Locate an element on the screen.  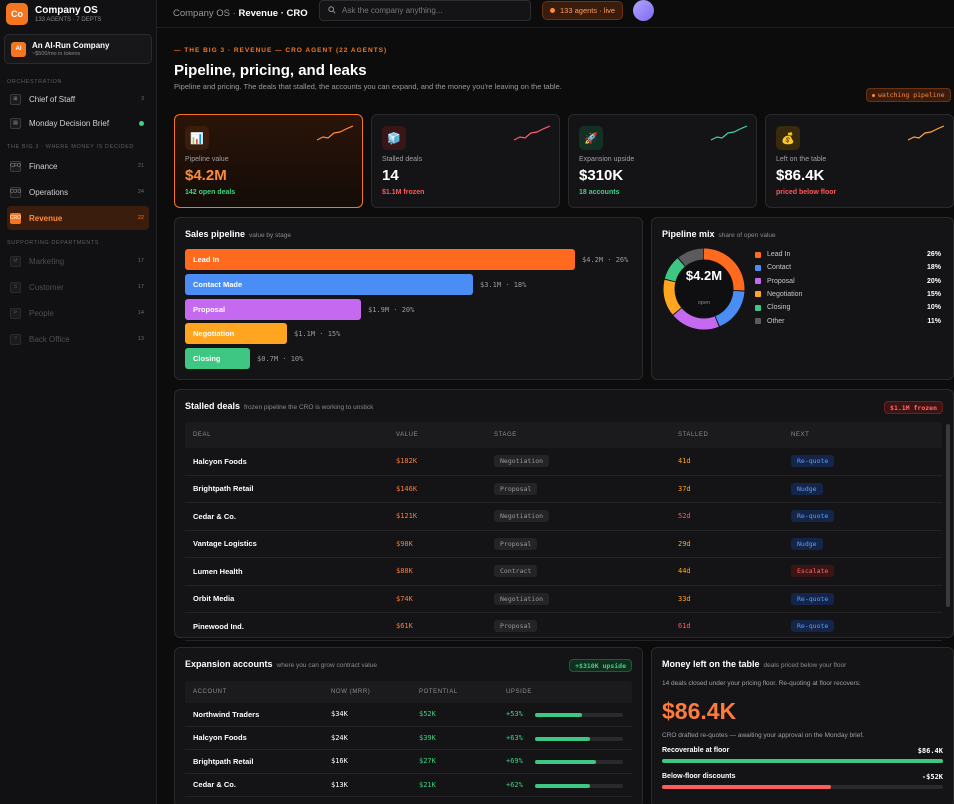
table-row: Northwind Traders $34K $52K +53% is located at coordinates (408, 715).